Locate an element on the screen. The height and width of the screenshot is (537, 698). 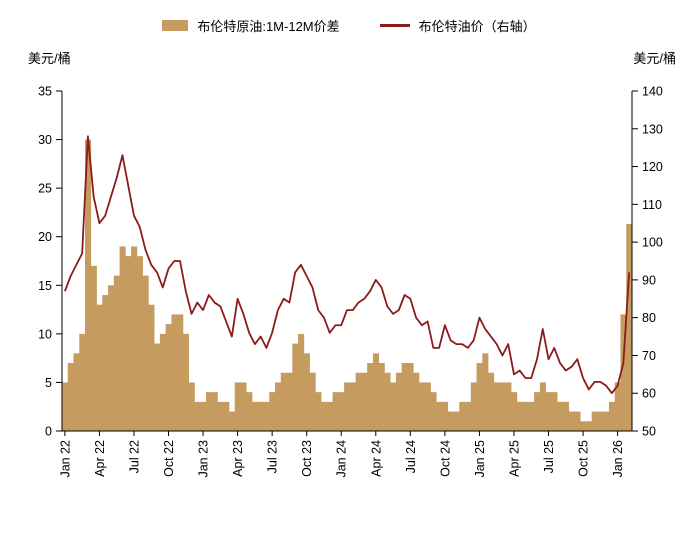
legend: 布伦特原油:1M-12M价差 布伦特油价（右轴） is located at coordinates (349, 25).